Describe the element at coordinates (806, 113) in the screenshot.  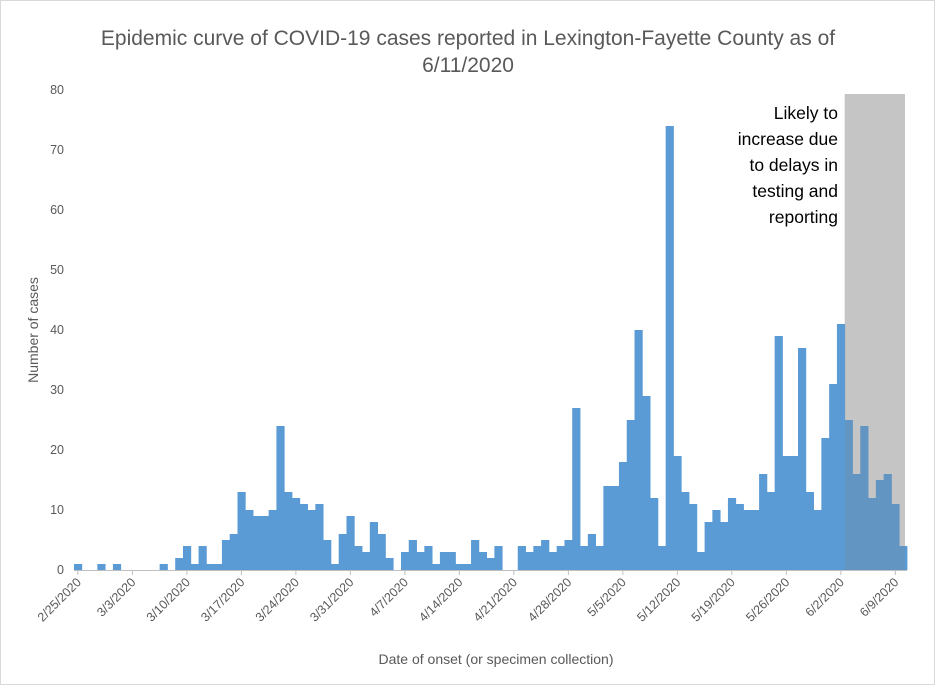
I see `annotation-line: Likely to` at that location.